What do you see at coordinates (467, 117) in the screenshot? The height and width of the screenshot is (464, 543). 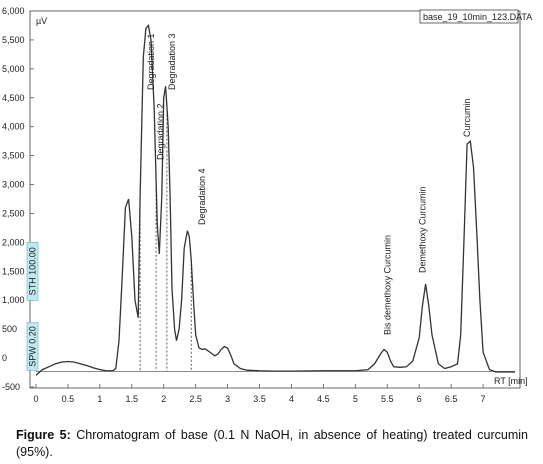 I see `peak-label: Curcumin` at bounding box center [467, 117].